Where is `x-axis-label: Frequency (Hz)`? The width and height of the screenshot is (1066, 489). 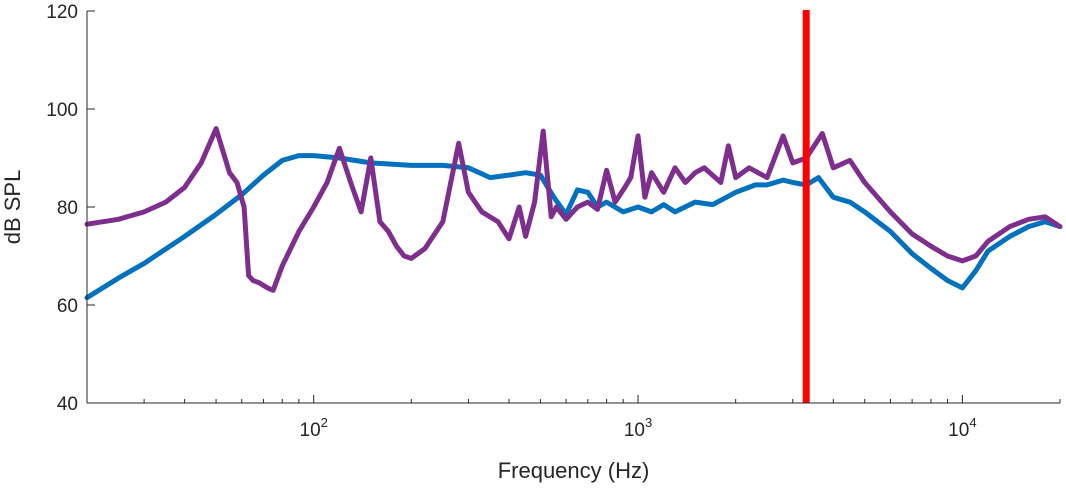 x-axis-label: Frequency (Hz) is located at coordinates (574, 470).